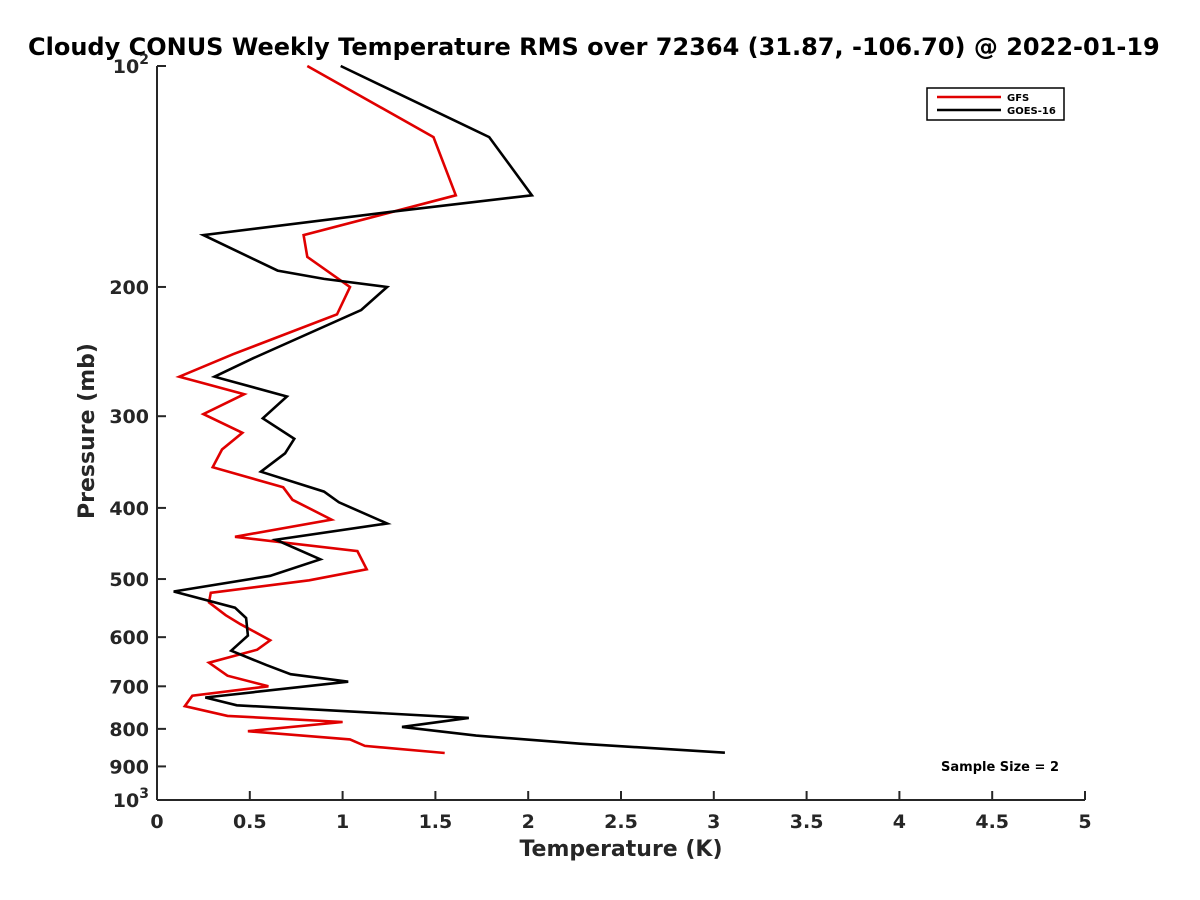  Describe the element at coordinates (1084, 822) in the screenshot. I see `x-tick-label: 5` at that location.